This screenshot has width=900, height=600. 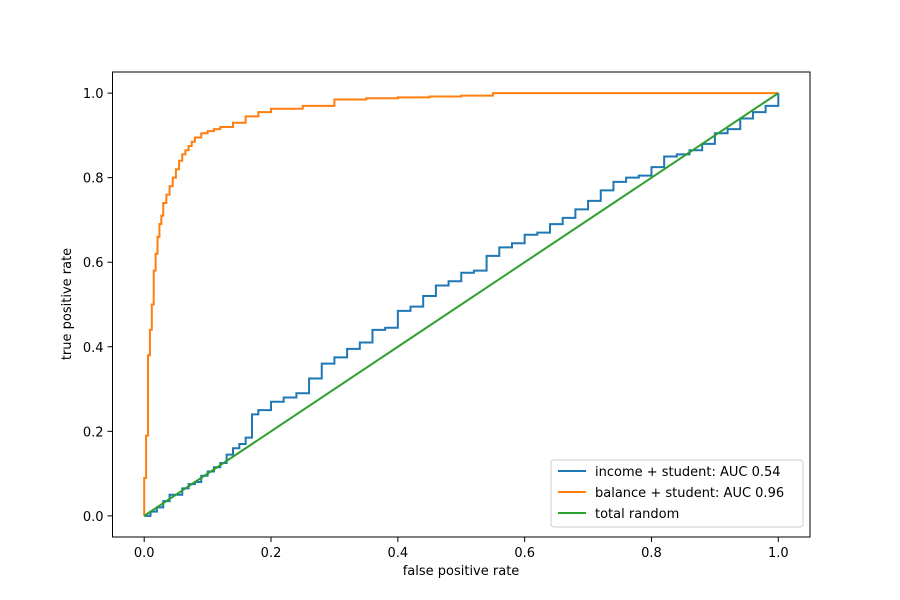 What do you see at coordinates (689, 493) in the screenshot?
I see `legend-label-2: balance + student: AUC 0.96` at bounding box center [689, 493].